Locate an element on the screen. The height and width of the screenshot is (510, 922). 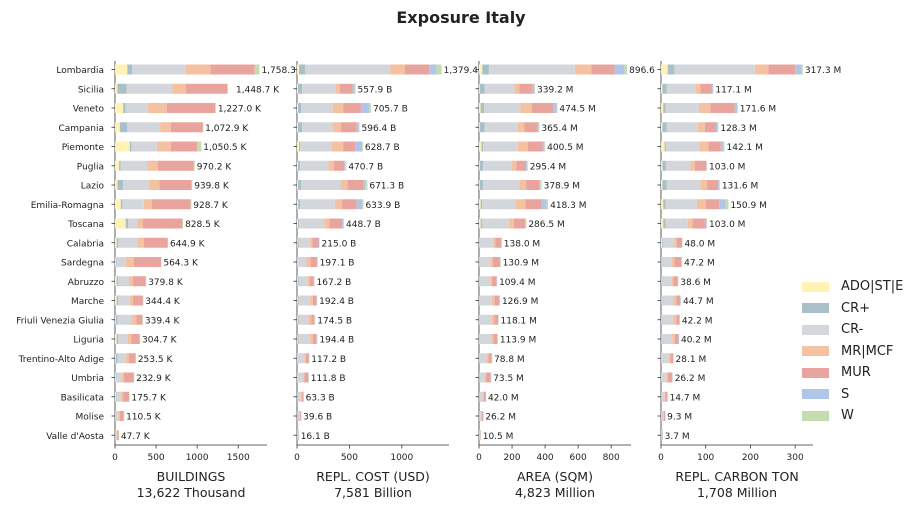
bar-total-label: 78.8 M is located at coordinates (509, 360).